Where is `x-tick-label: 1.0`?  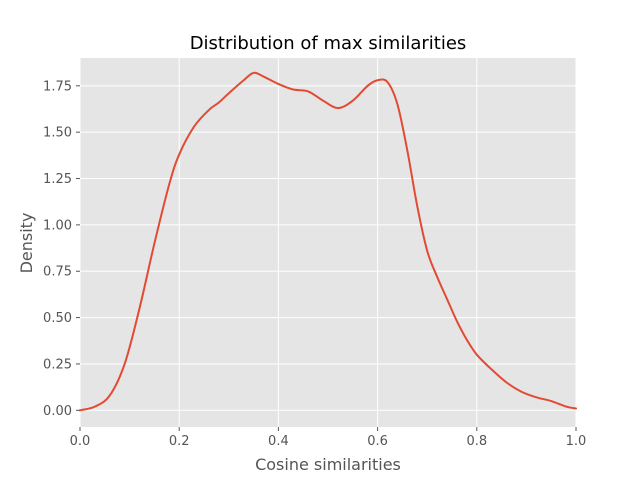 x-tick-label: 1.0 is located at coordinates (576, 441).